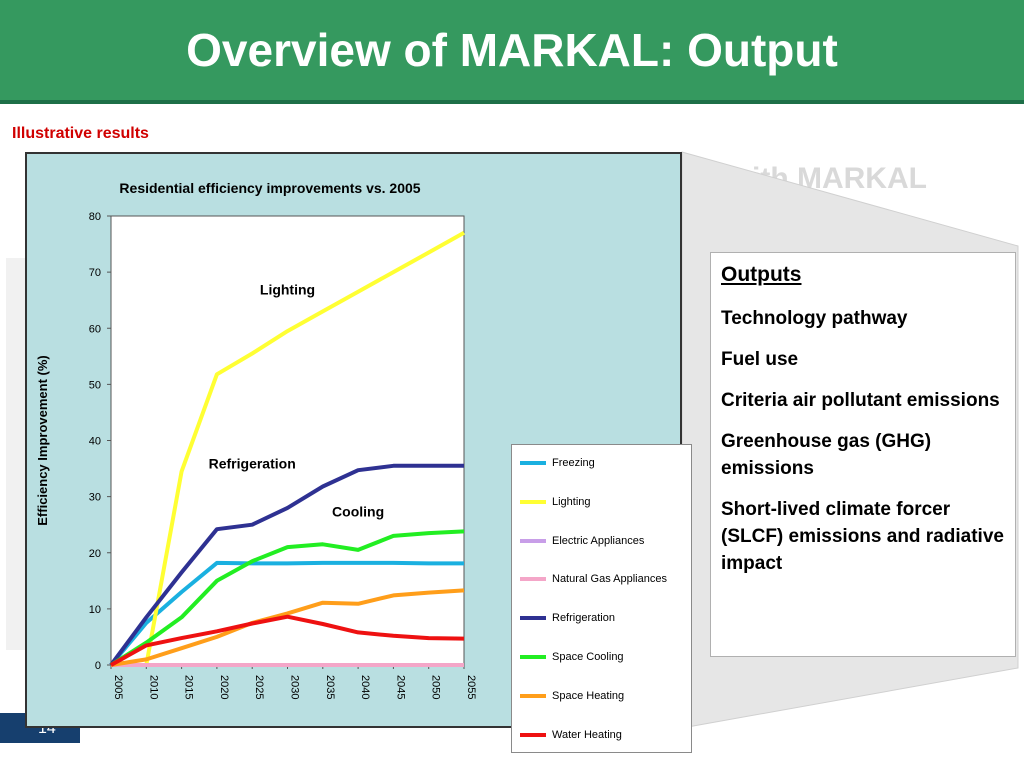  Describe the element at coordinates (760, 359) in the screenshot. I see `output-item: Fuel use` at that location.